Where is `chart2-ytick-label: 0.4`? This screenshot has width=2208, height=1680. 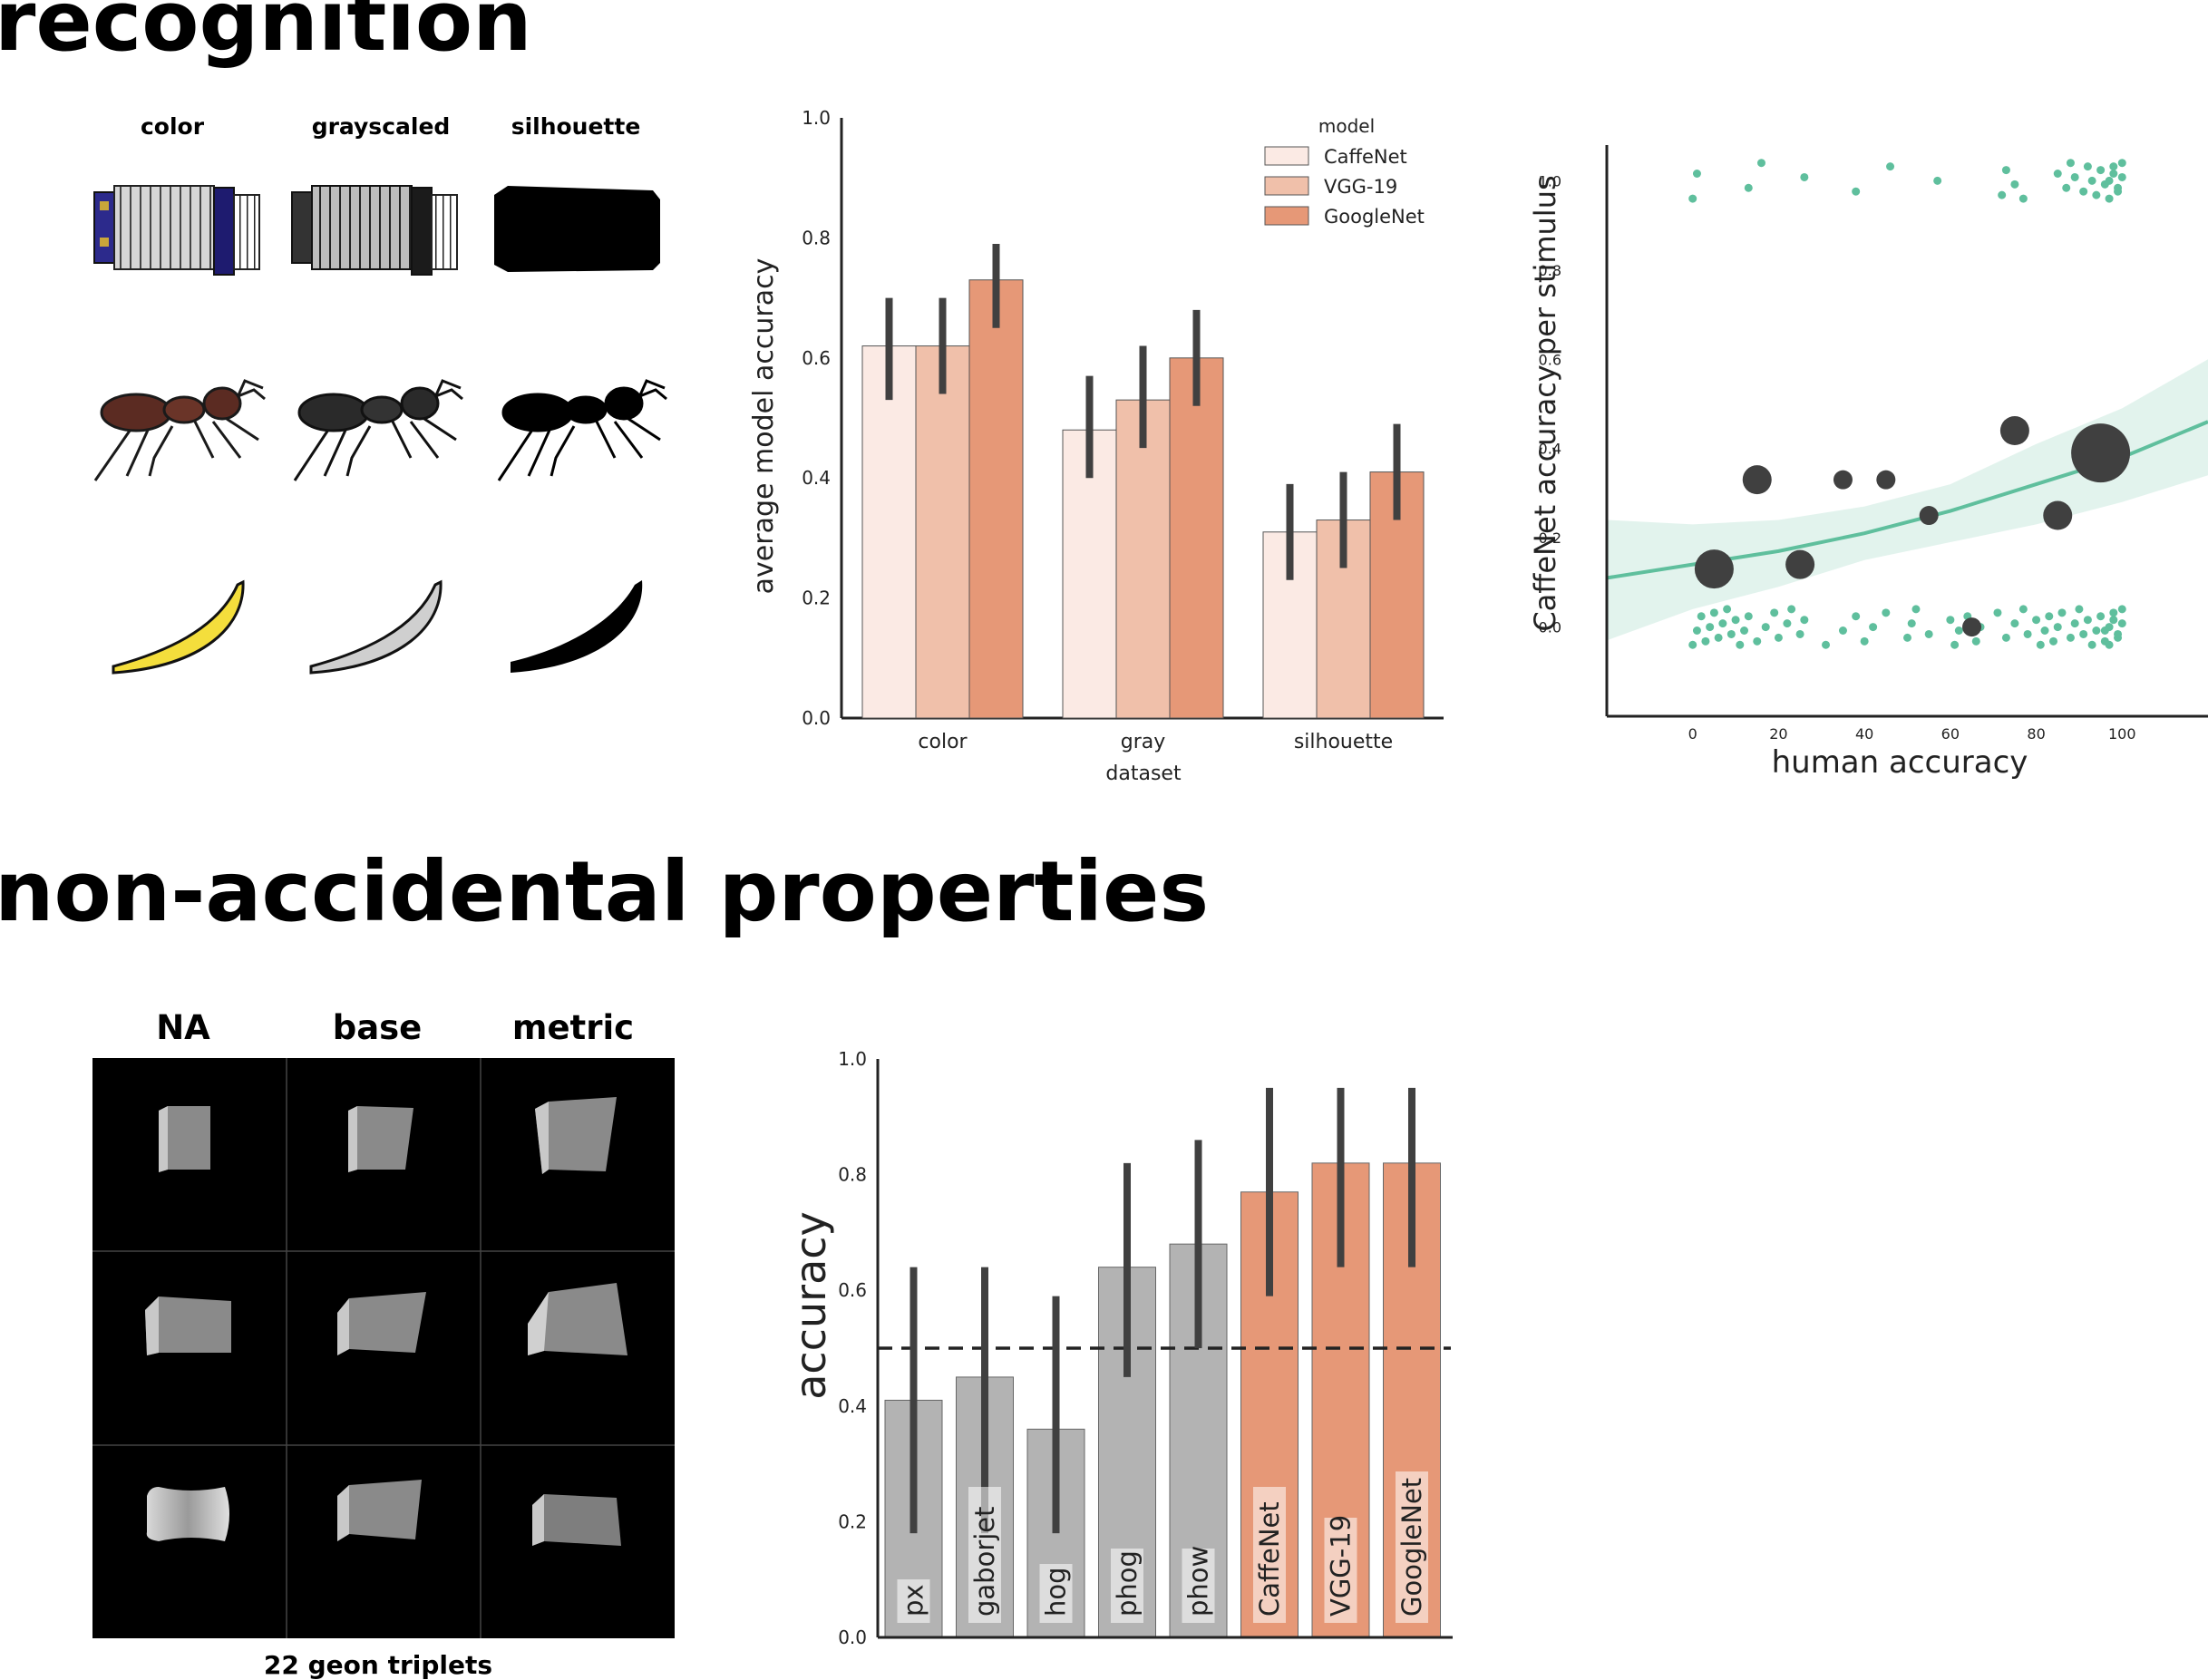
chart2-ytick-label: 0.4 is located at coordinates (1550, 449).